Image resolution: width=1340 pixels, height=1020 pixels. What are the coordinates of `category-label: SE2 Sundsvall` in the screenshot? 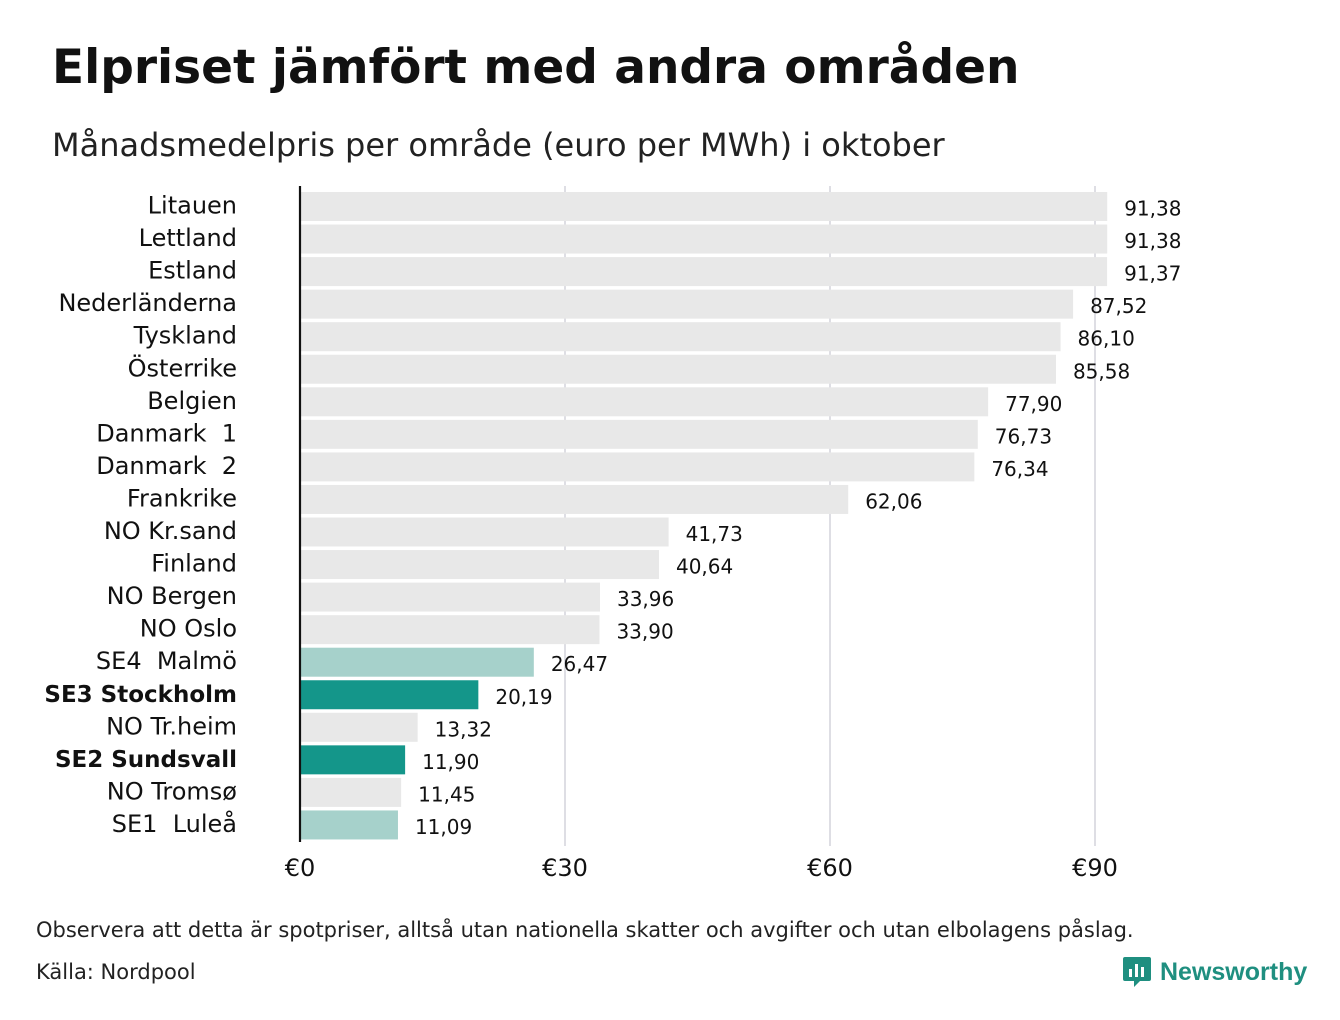 It's located at (146, 760).